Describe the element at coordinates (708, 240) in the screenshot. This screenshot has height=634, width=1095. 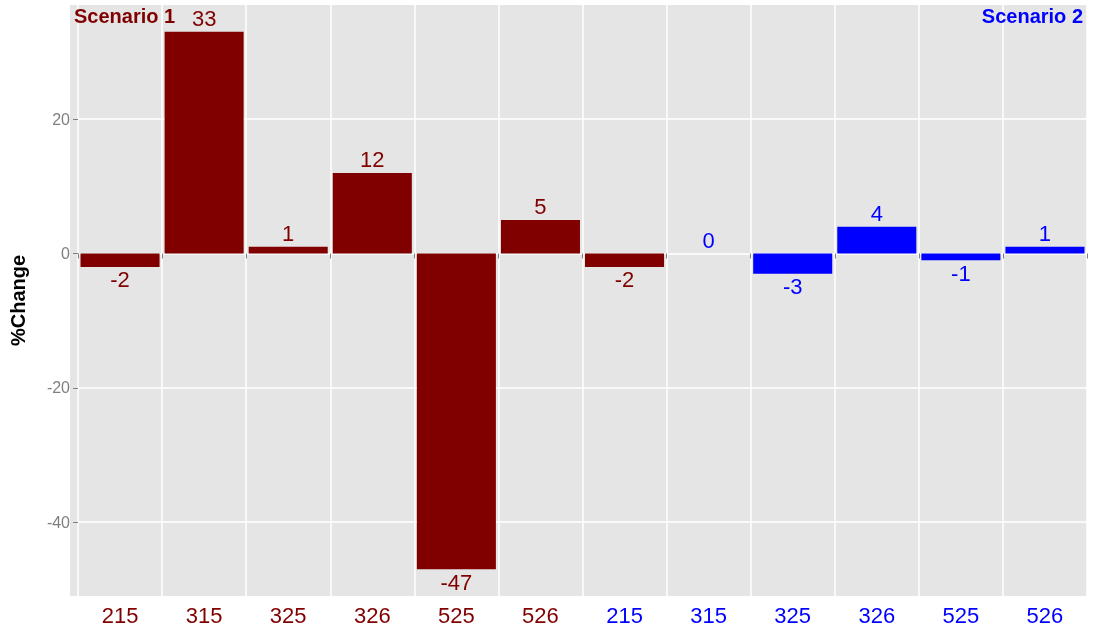
I see `data-label: 0` at that location.